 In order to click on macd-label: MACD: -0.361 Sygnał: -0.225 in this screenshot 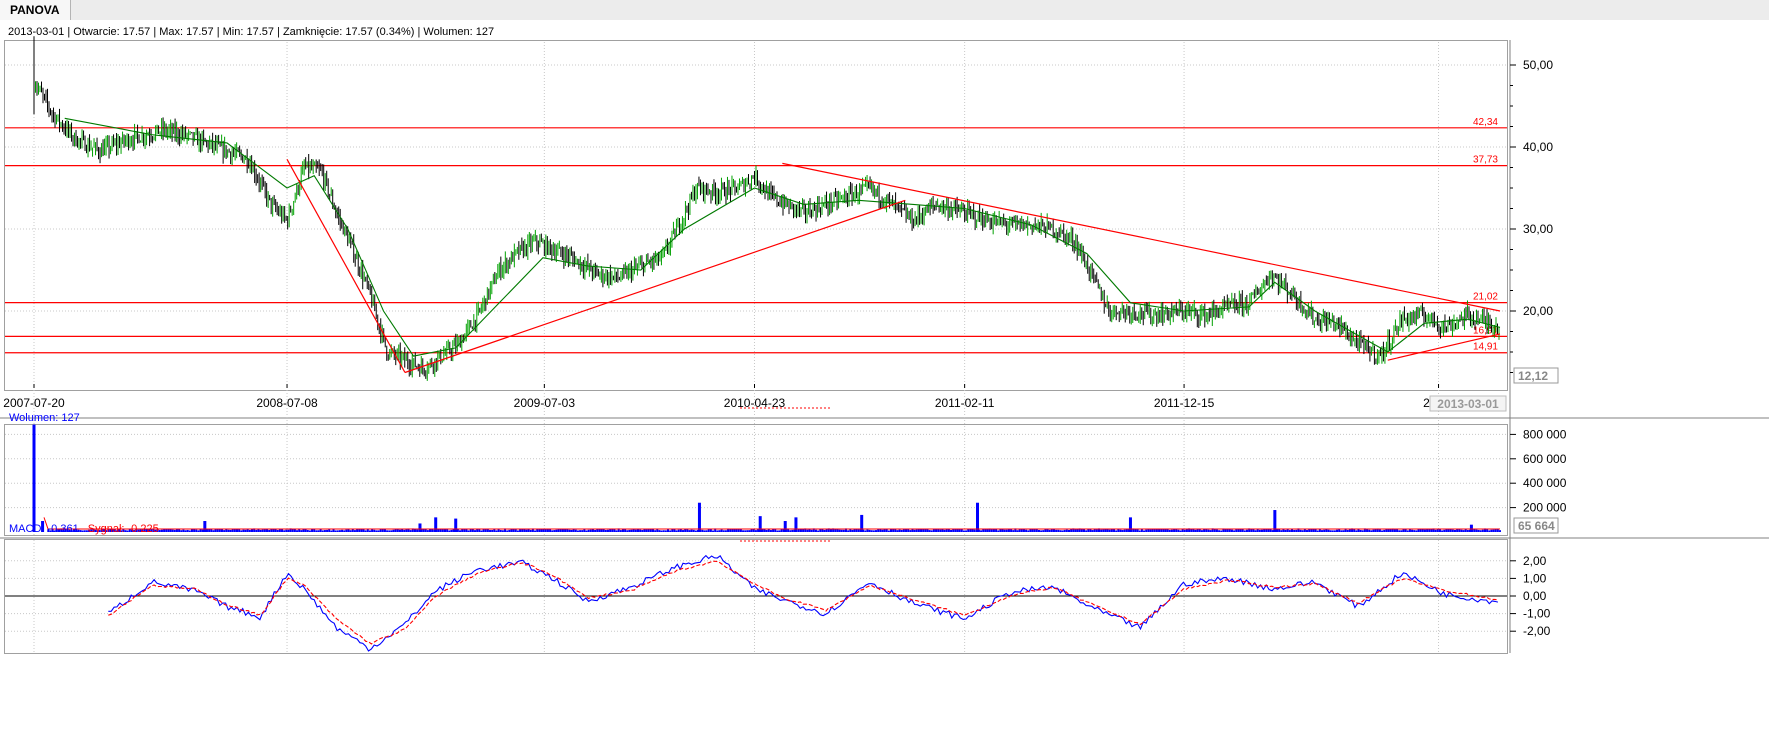, I will do `click(84, 529)`.